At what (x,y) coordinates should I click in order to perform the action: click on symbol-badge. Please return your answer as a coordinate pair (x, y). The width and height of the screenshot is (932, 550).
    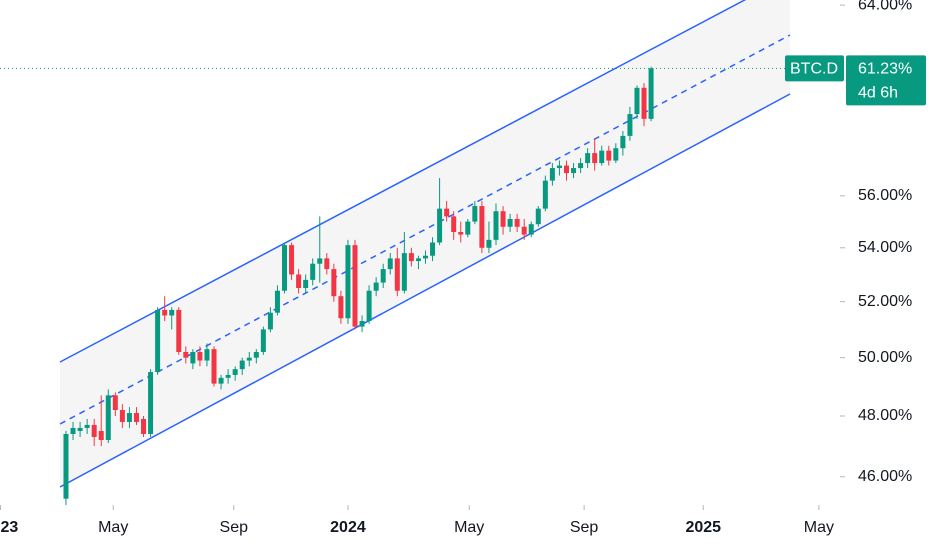
    Looking at the image, I should click on (814, 68).